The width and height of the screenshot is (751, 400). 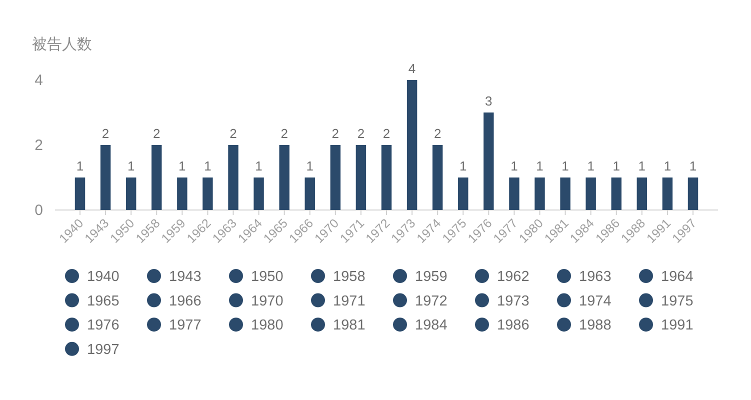 What do you see at coordinates (62, 44) in the screenshot?
I see `ylabel: 被告人数` at bounding box center [62, 44].